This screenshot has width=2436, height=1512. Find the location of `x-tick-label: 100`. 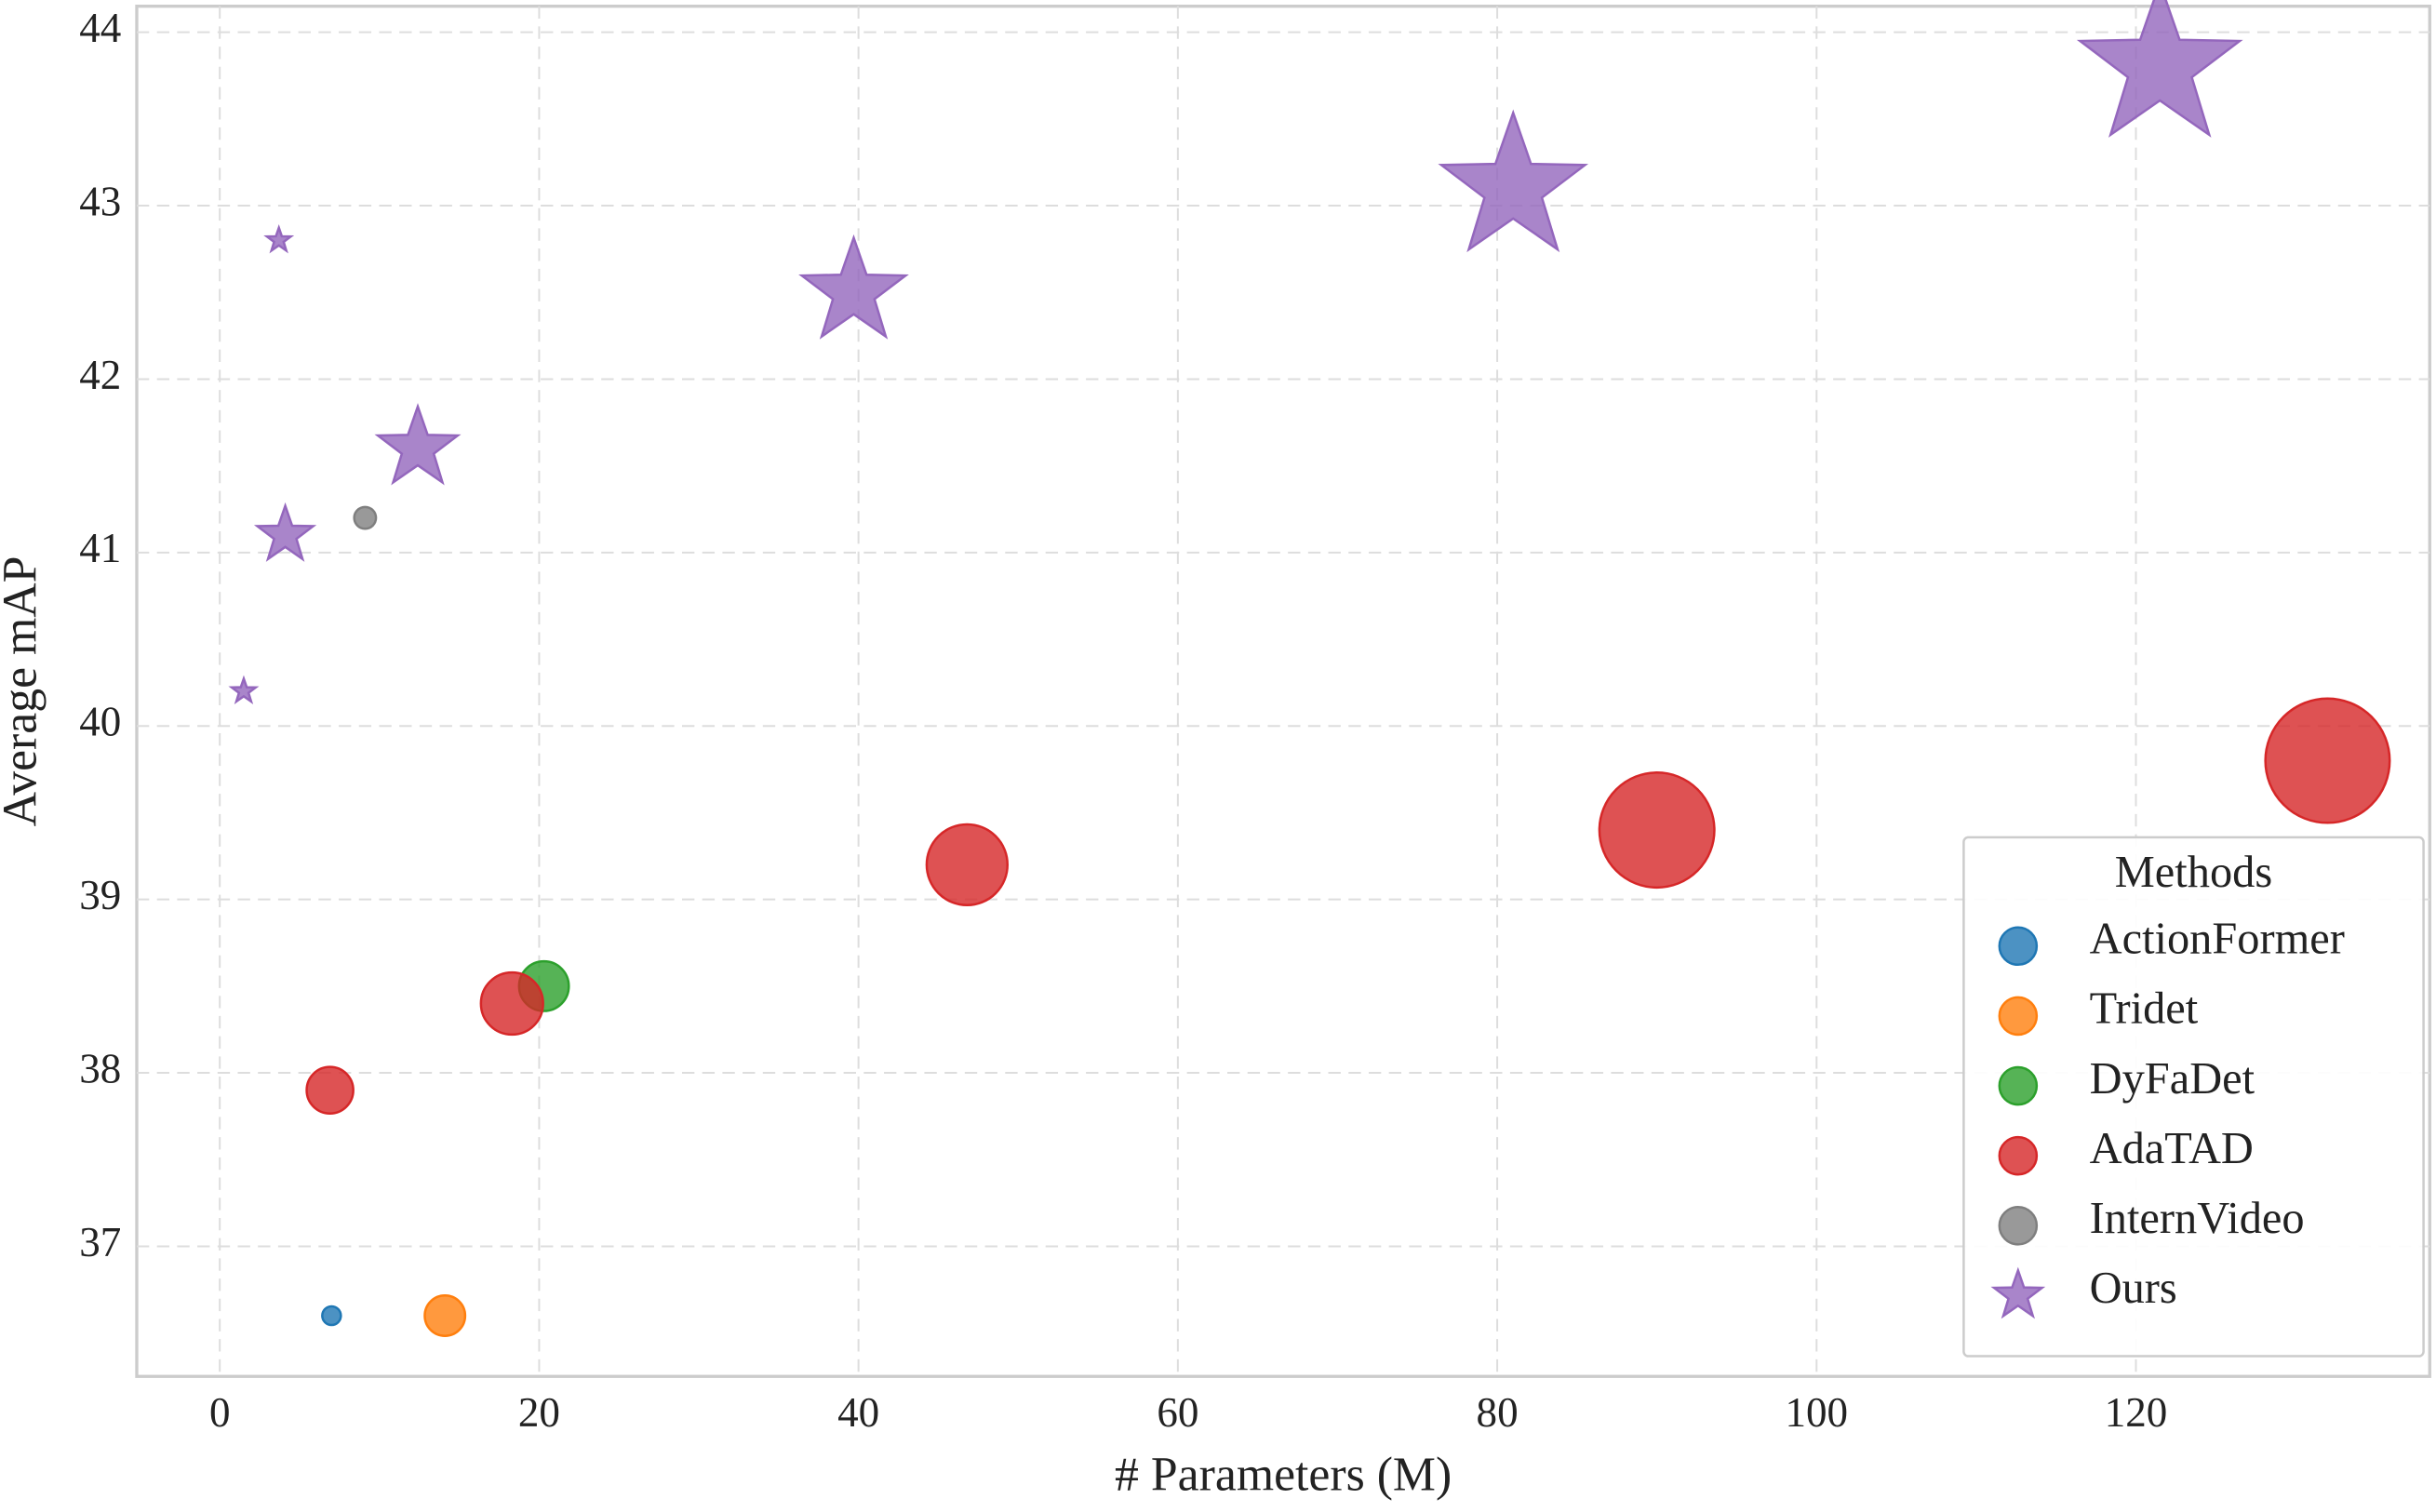

x-tick-label: 100 is located at coordinates (1816, 1412).